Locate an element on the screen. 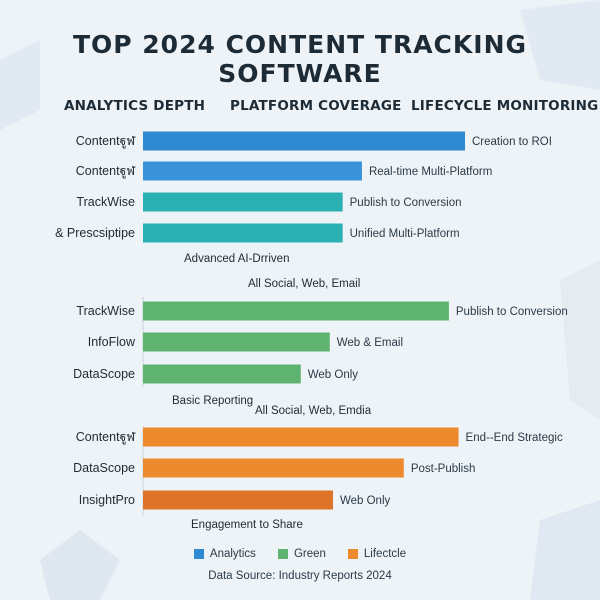  group-note: Basic Reporting is located at coordinates (212, 401).